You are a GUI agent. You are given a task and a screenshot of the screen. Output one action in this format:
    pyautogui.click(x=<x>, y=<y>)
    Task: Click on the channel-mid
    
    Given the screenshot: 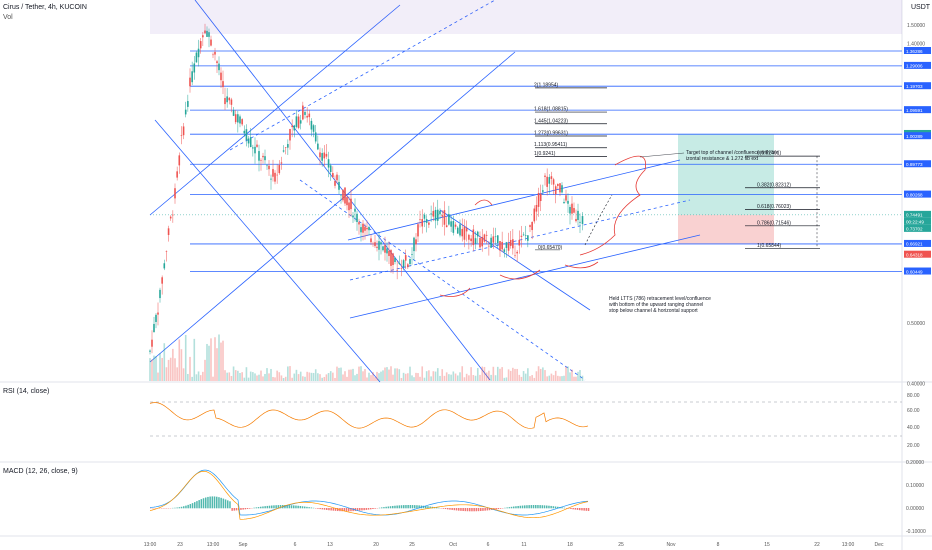 What is the action you would take?
    pyautogui.click(x=362, y=75)
    